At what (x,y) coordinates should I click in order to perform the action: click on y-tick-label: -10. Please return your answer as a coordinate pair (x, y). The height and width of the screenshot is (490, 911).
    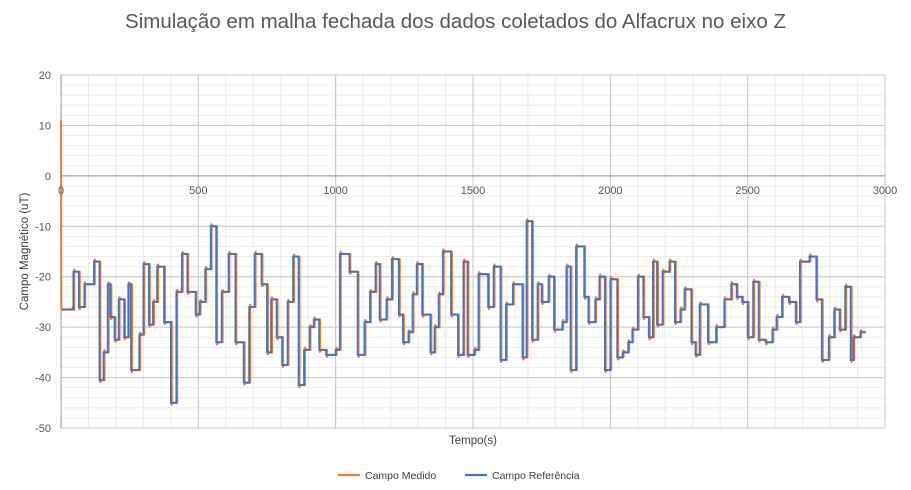
    Looking at the image, I should click on (43, 227).